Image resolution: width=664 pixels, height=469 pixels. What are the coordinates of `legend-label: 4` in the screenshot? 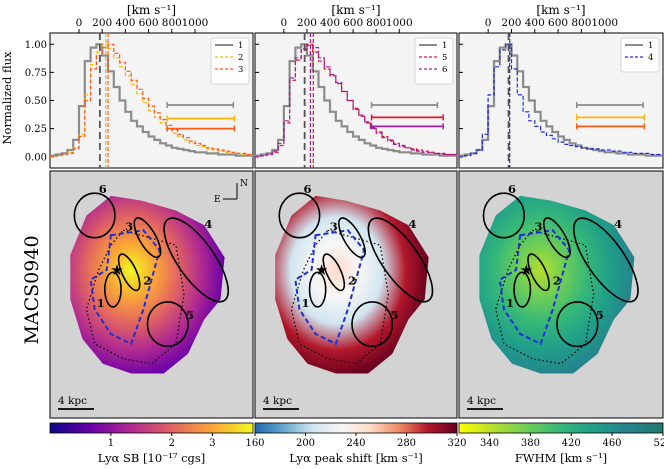 It's located at (650, 58).